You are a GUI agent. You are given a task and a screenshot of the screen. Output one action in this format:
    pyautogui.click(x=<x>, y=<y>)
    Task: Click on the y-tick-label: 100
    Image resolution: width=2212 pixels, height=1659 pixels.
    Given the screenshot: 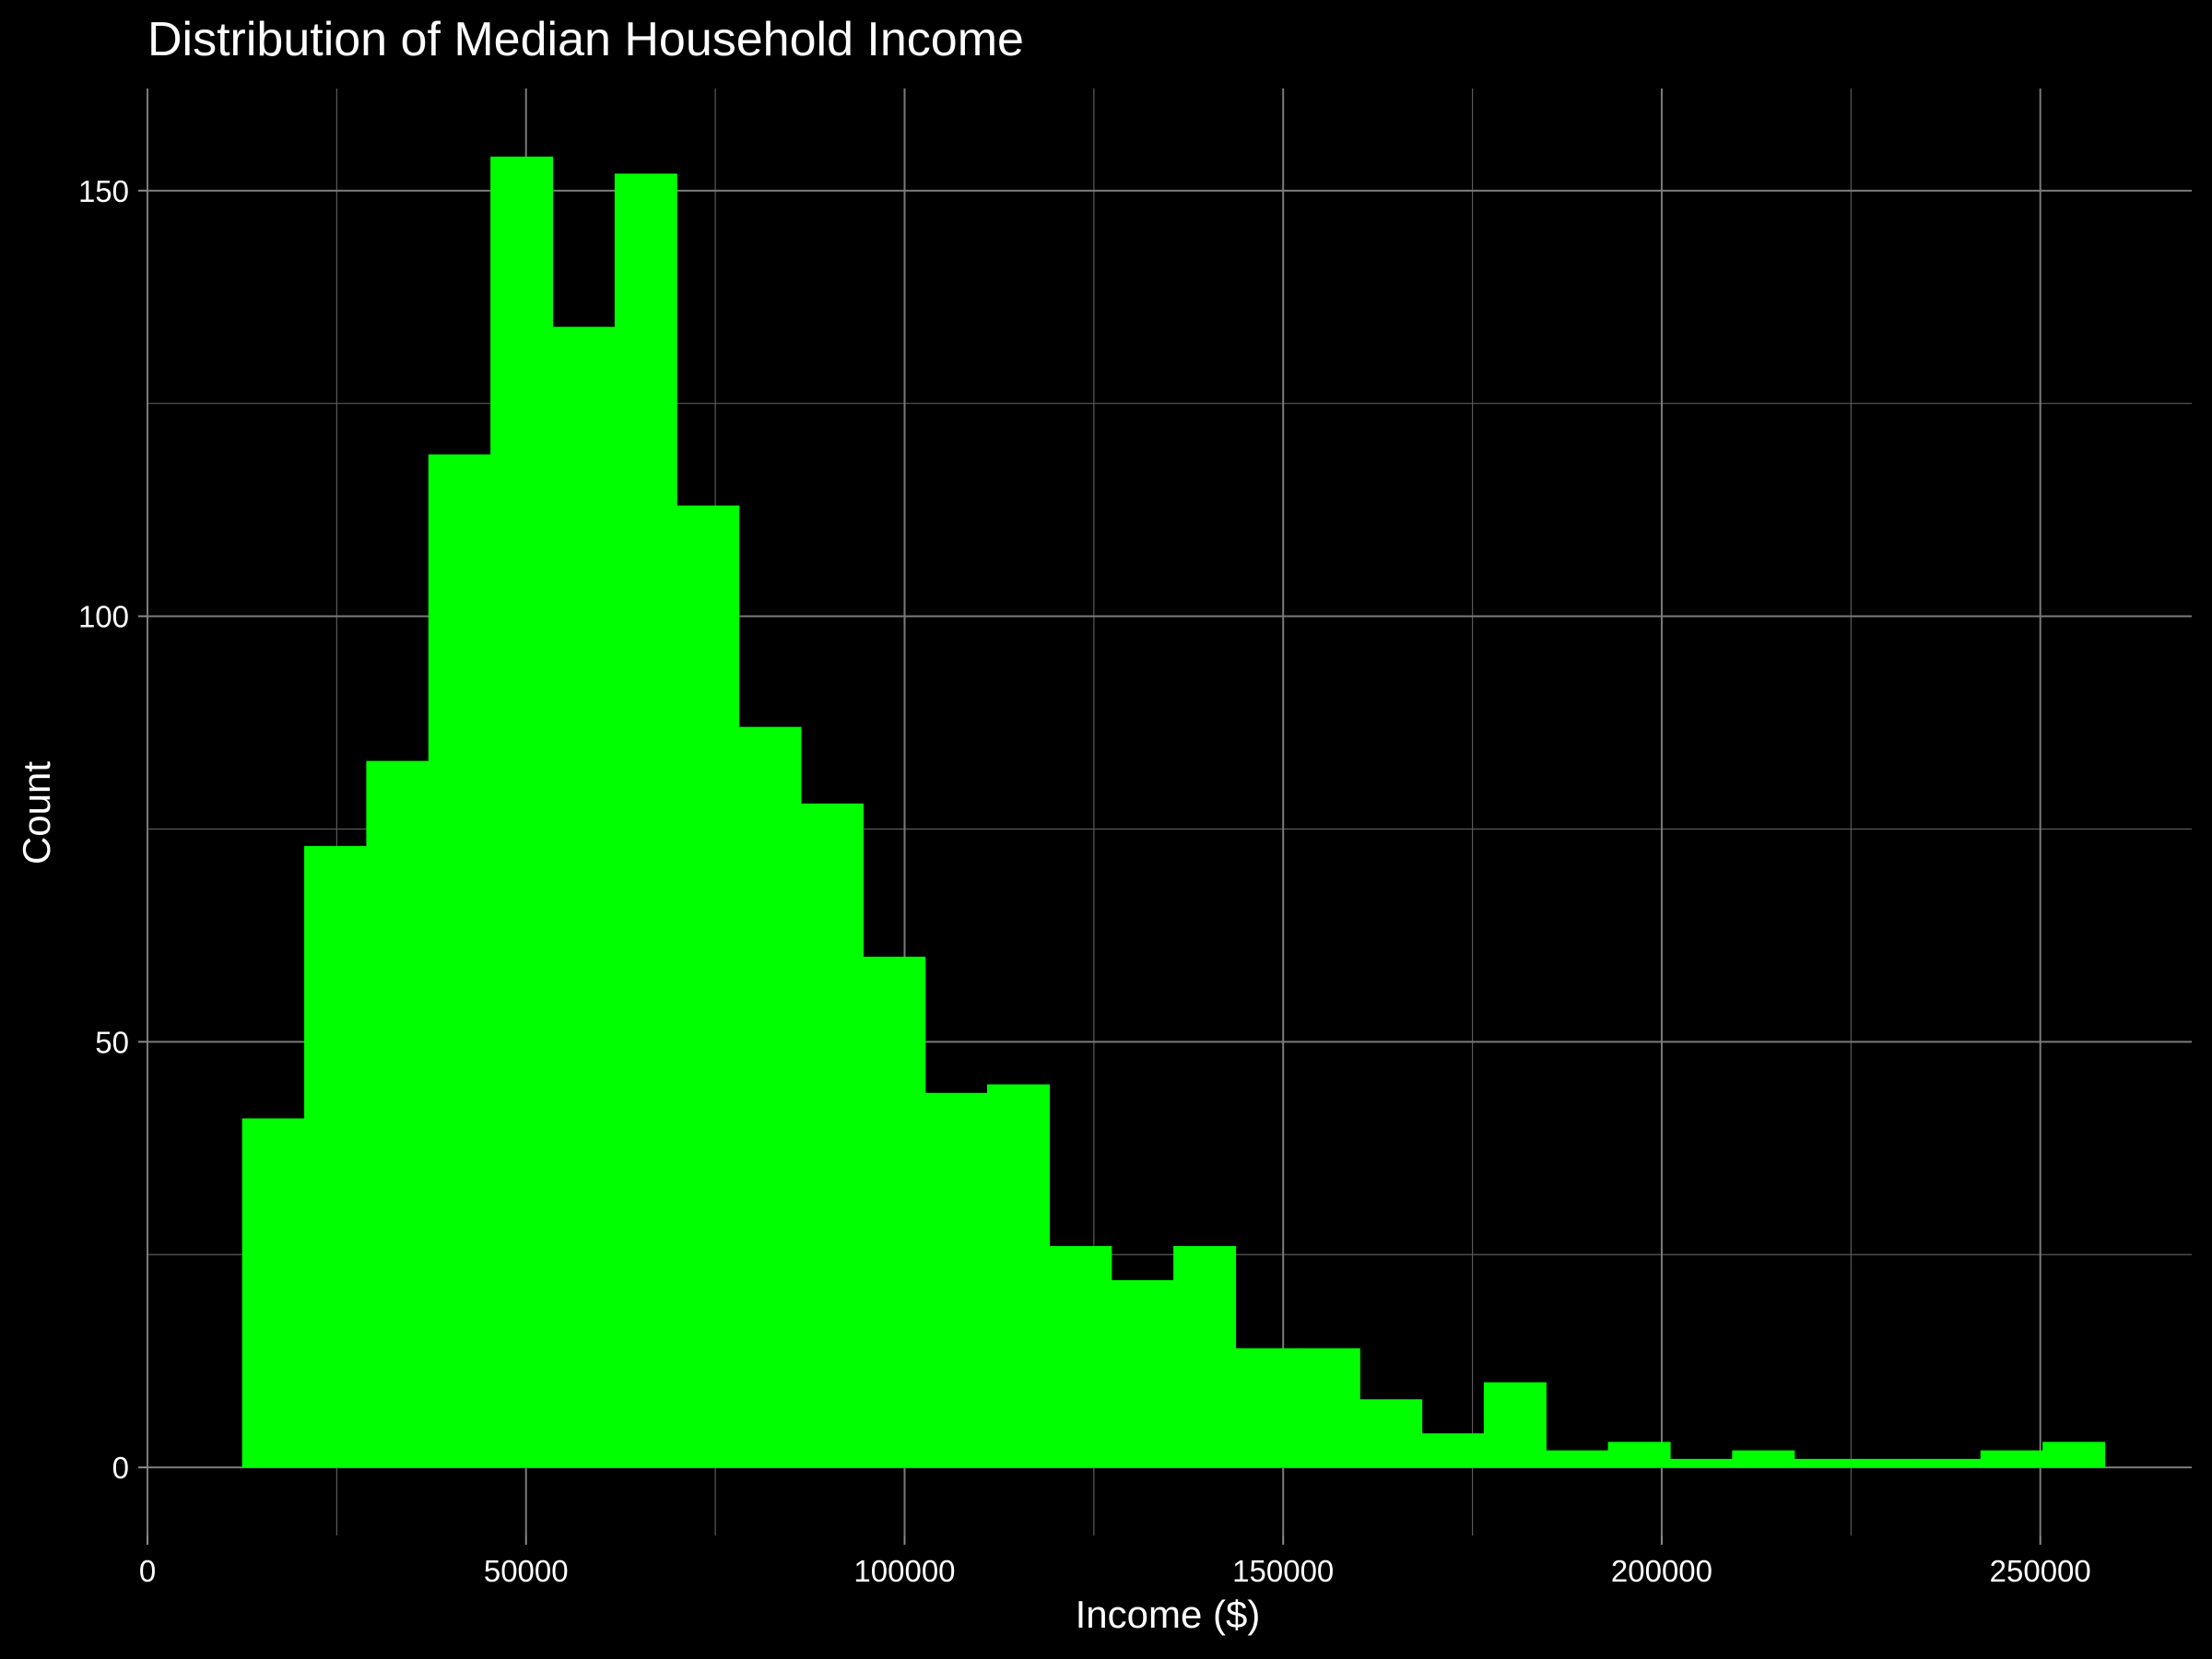 What is the action you would take?
    pyautogui.click(x=103, y=617)
    